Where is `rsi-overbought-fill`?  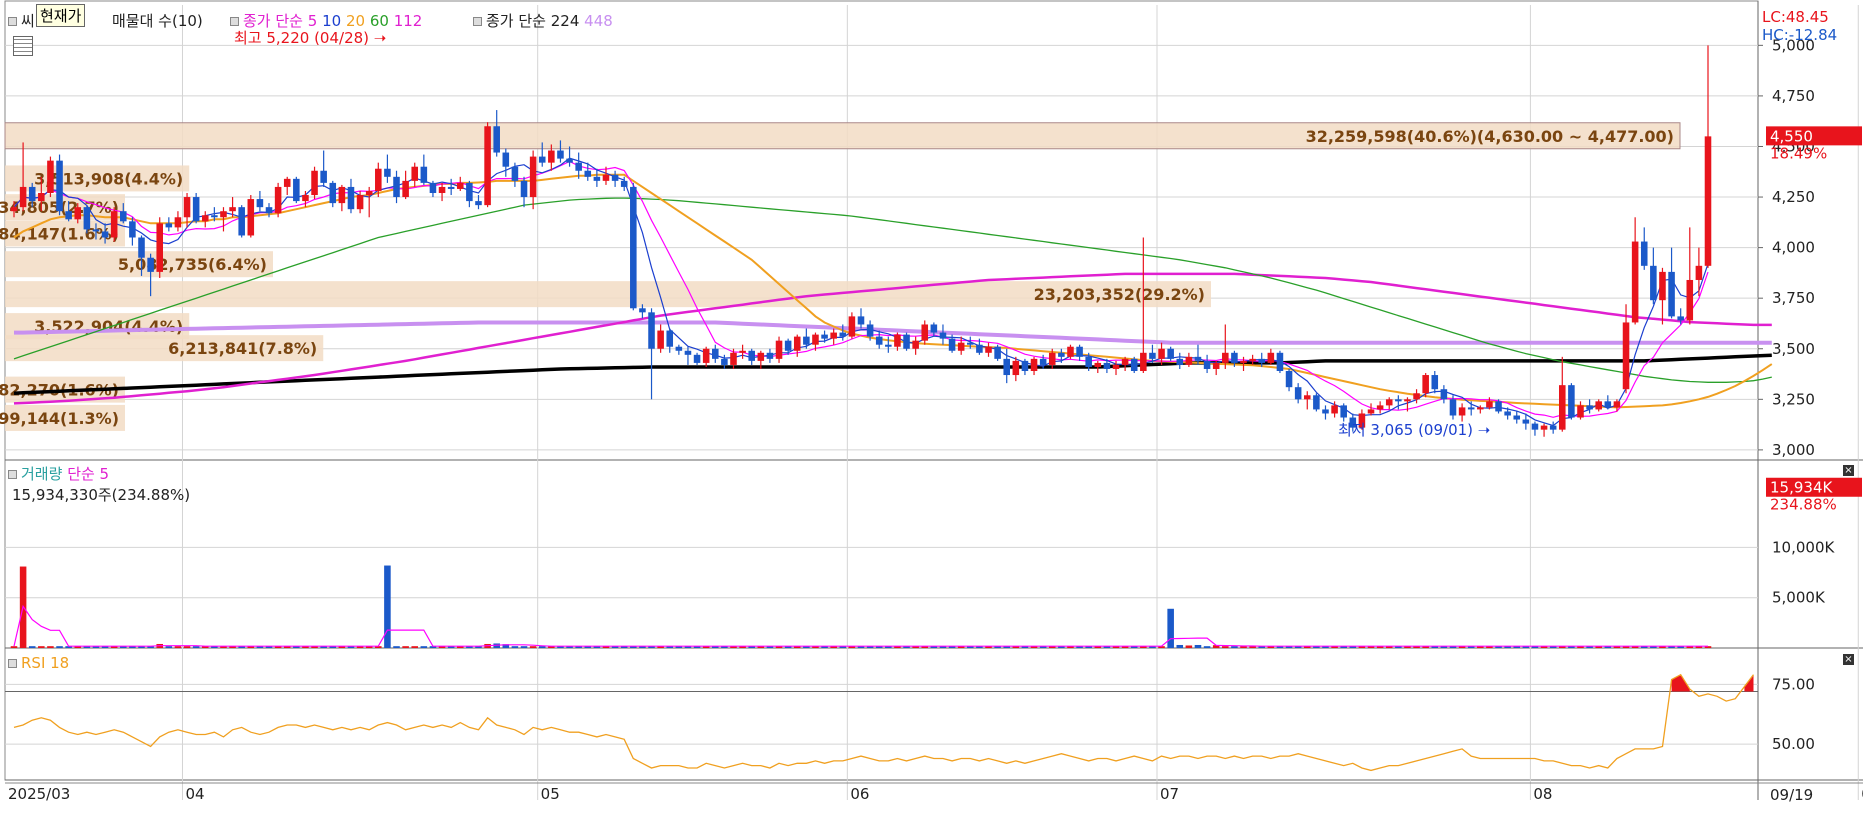
rsi-overbought-fill is located at coordinates (1749, 683).